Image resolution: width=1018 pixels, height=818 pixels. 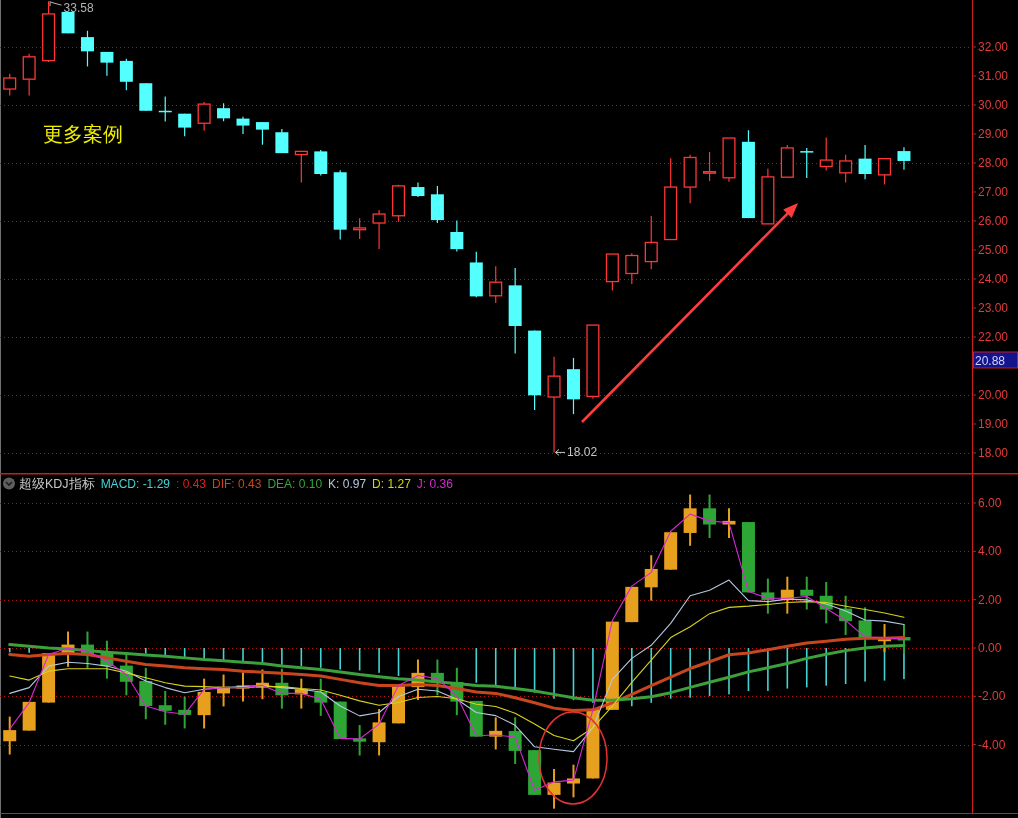 I want to click on y-tick-label: 6.00, so click(x=990, y=503).